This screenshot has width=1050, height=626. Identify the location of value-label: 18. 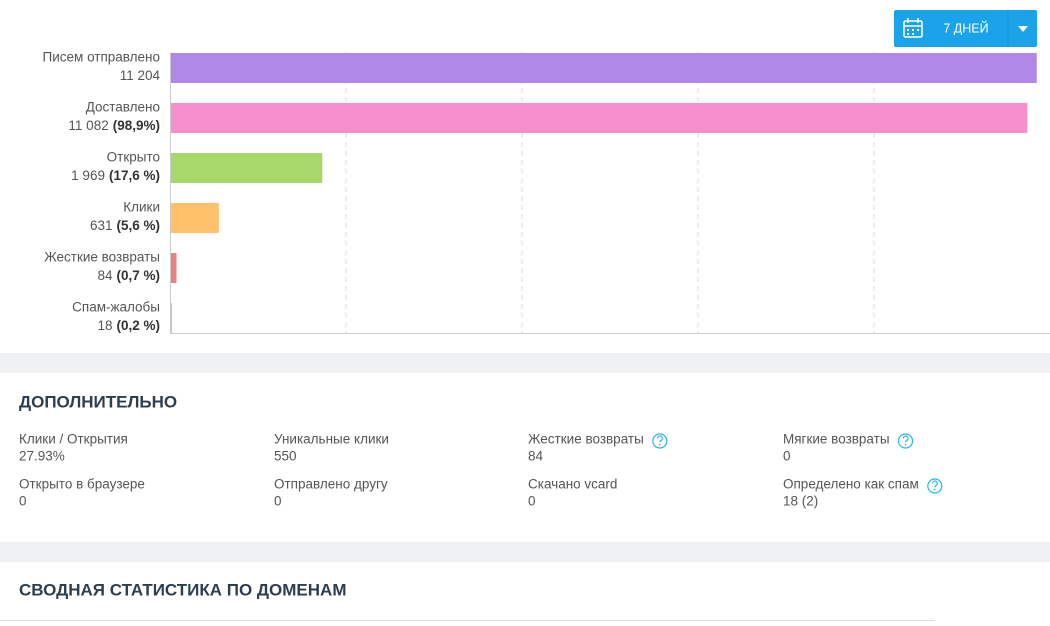
(104, 325).